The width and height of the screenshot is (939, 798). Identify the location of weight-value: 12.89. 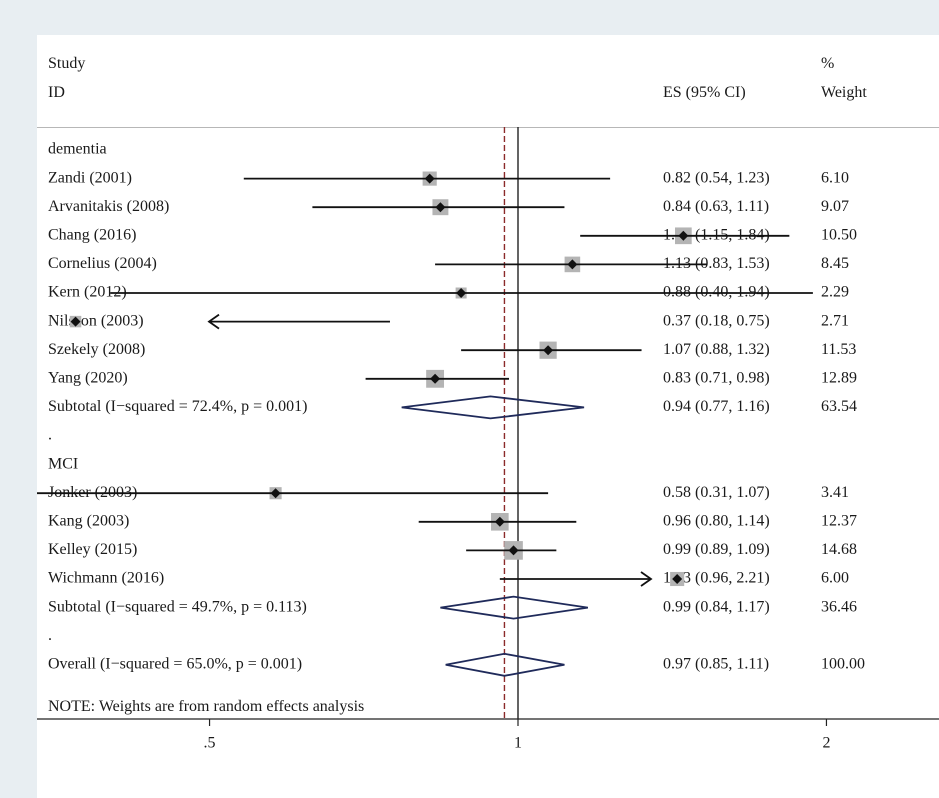
(839, 377).